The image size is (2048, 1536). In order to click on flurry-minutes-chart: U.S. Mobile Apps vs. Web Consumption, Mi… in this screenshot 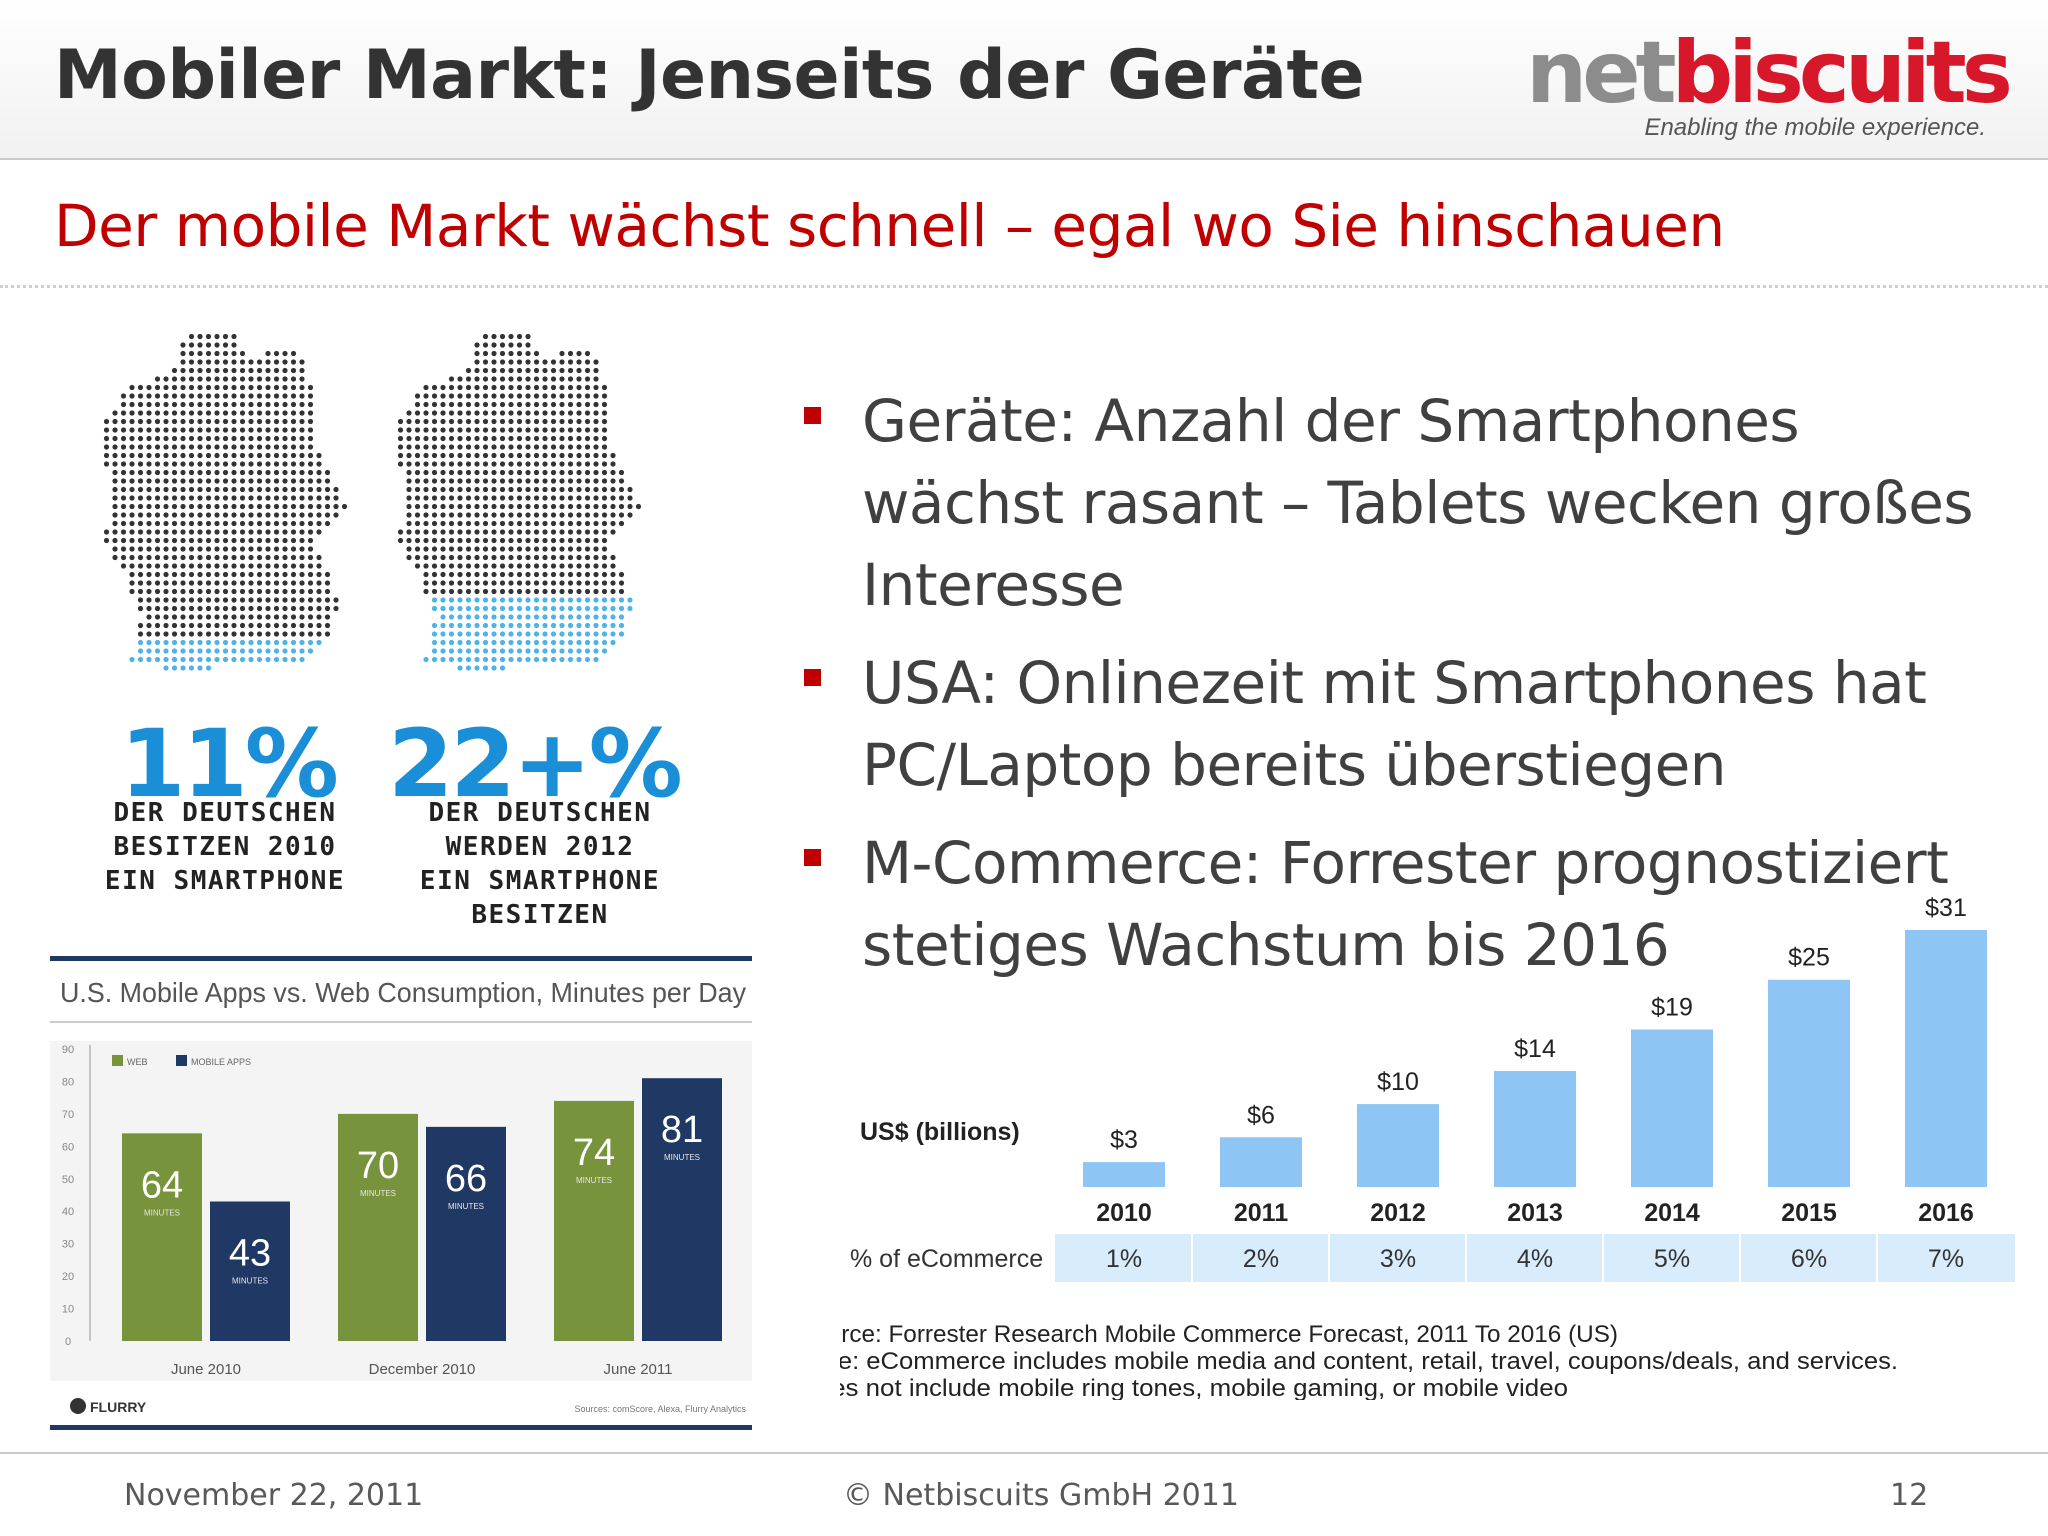, I will do `click(401, 1193)`.